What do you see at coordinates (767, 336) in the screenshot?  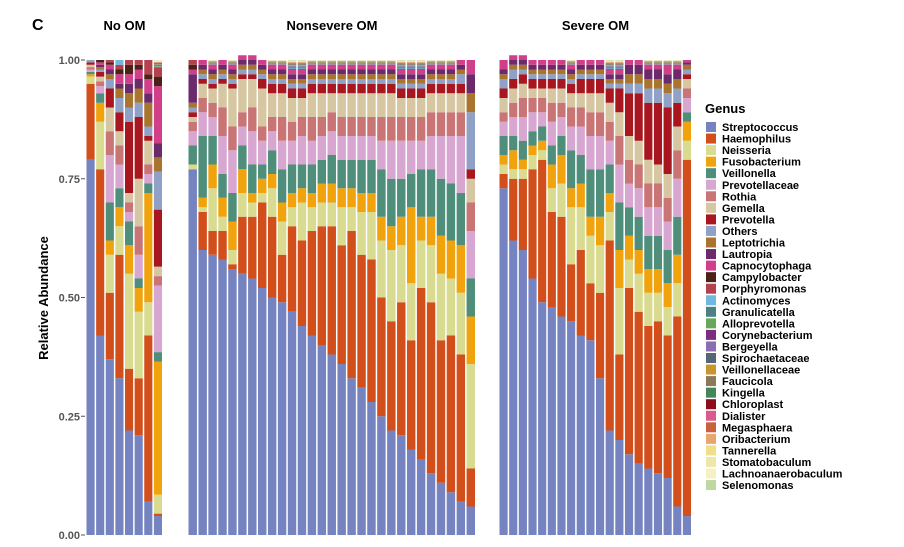 I see `legend-label: Corynebacterium` at bounding box center [767, 336].